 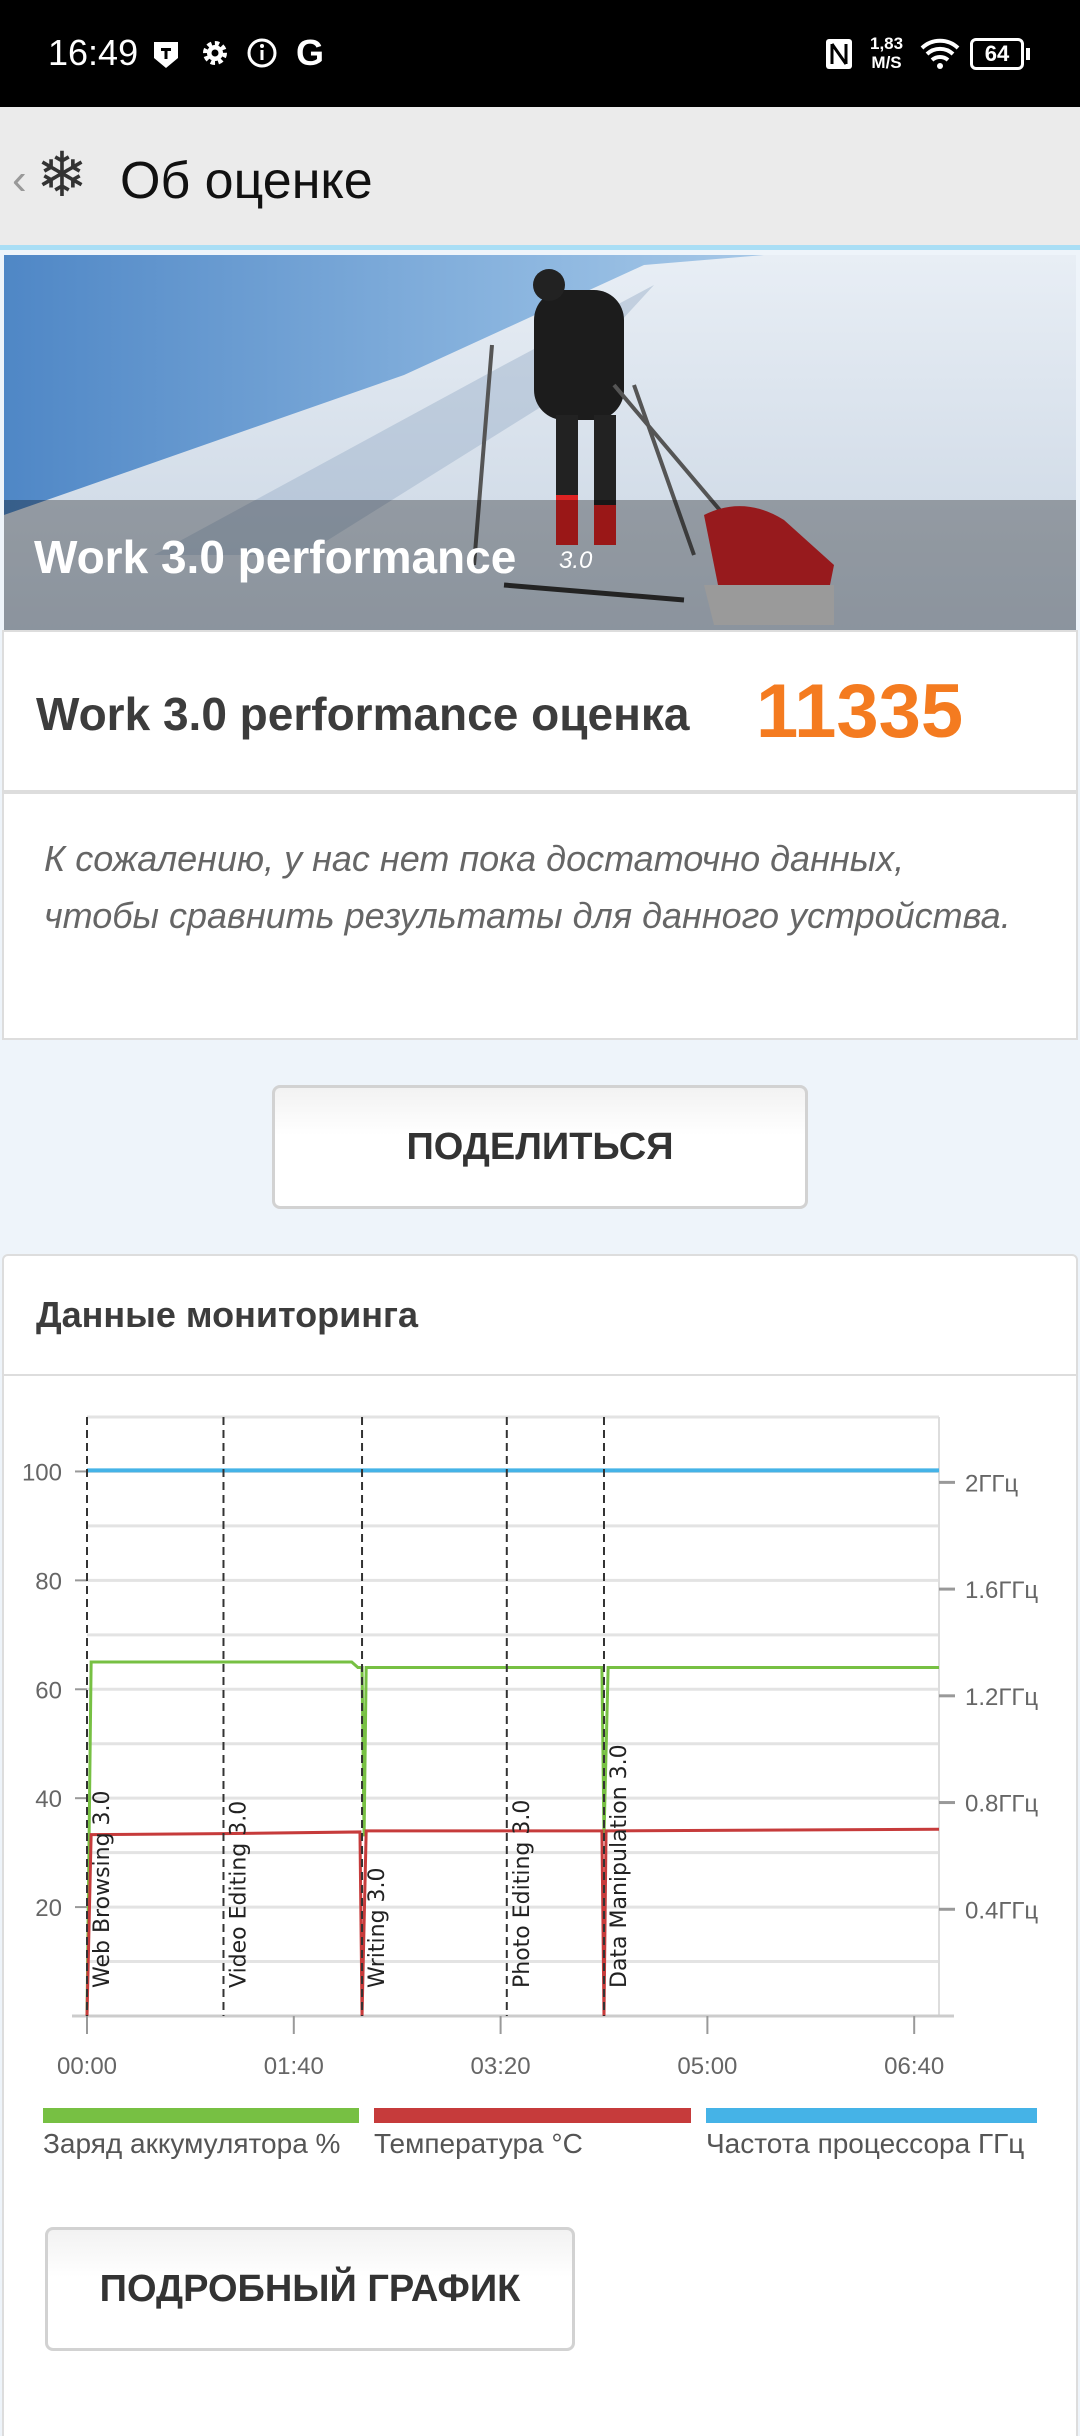 I want to click on score-label: Work 3.0 performance оценка, so click(x=363, y=714).